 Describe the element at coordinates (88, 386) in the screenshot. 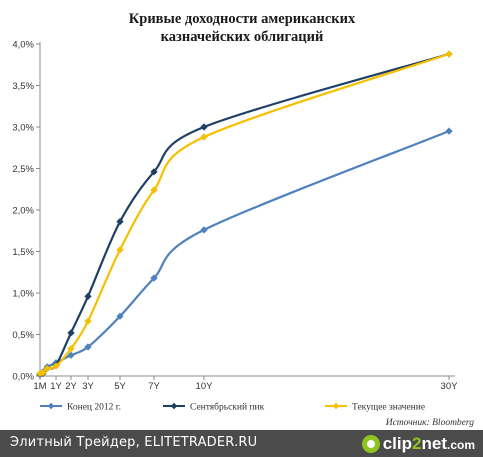

I see `x-tick-label: 3Y` at that location.